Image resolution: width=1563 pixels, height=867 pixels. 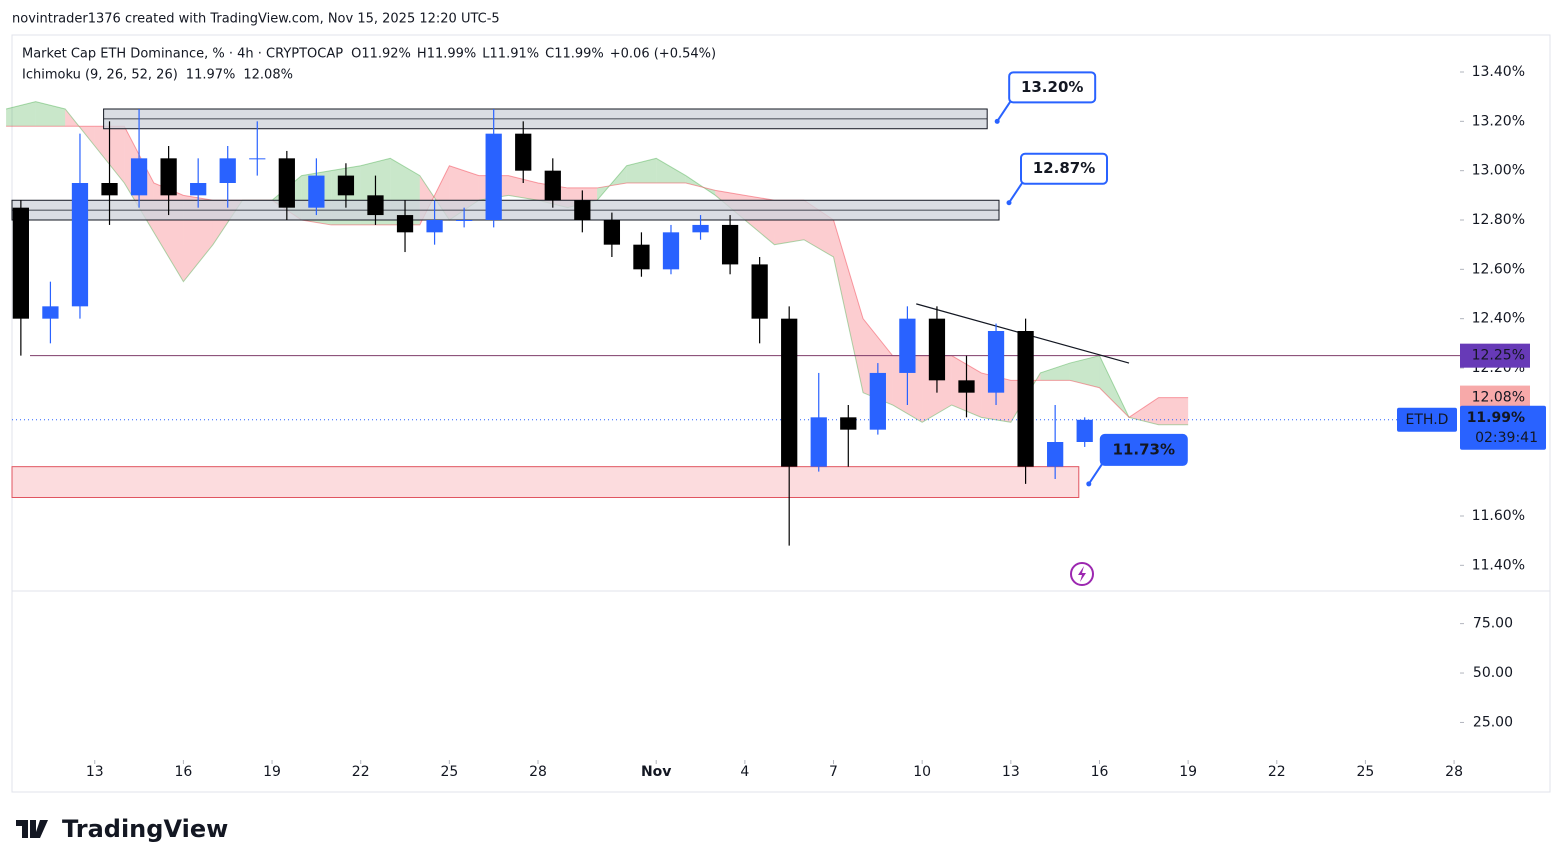 I want to click on y-tick-label: 25.00, so click(x=1493, y=722).